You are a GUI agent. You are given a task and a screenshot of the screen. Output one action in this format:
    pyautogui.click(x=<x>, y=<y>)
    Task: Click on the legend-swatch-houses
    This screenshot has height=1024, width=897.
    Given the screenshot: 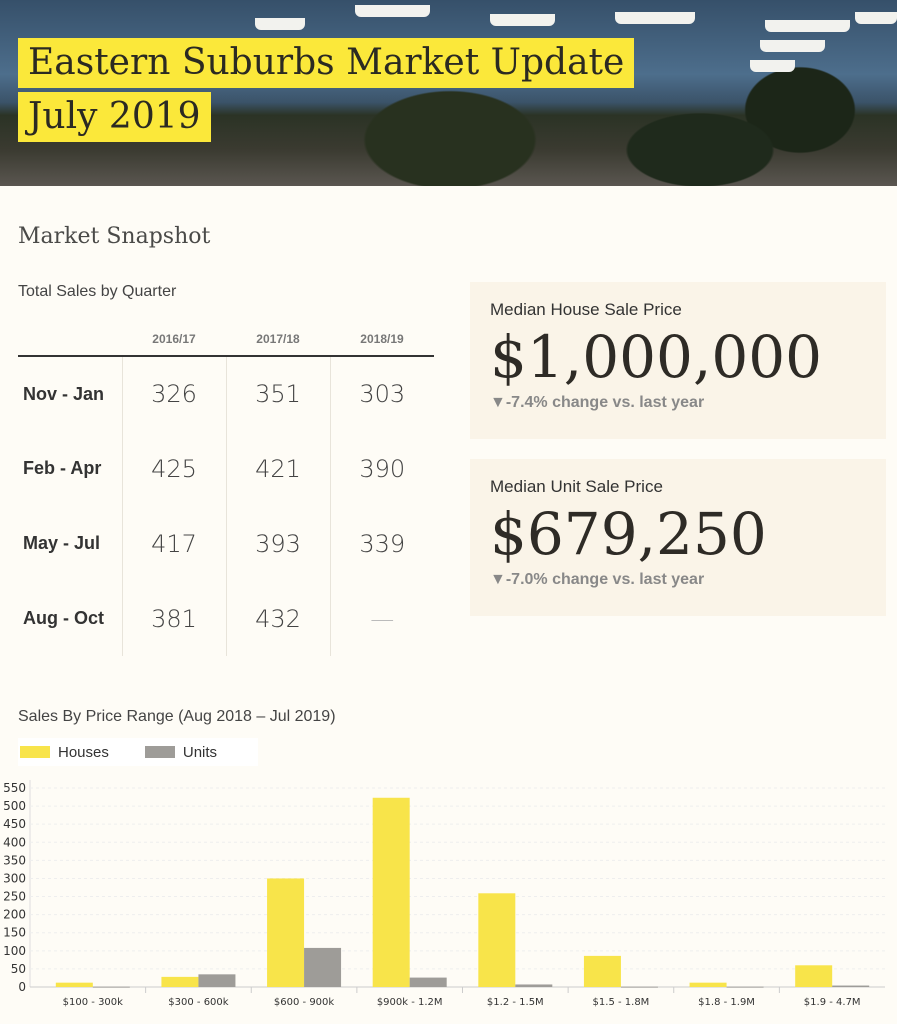 What is the action you would take?
    pyautogui.click(x=35, y=752)
    